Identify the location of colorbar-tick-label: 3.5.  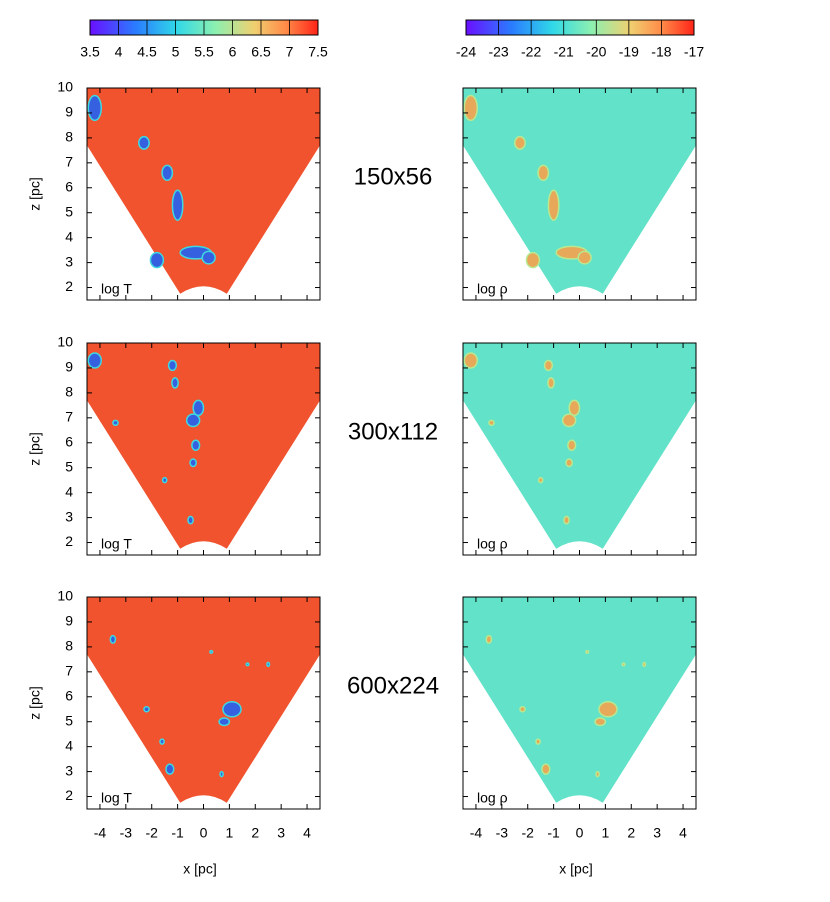
(90, 52).